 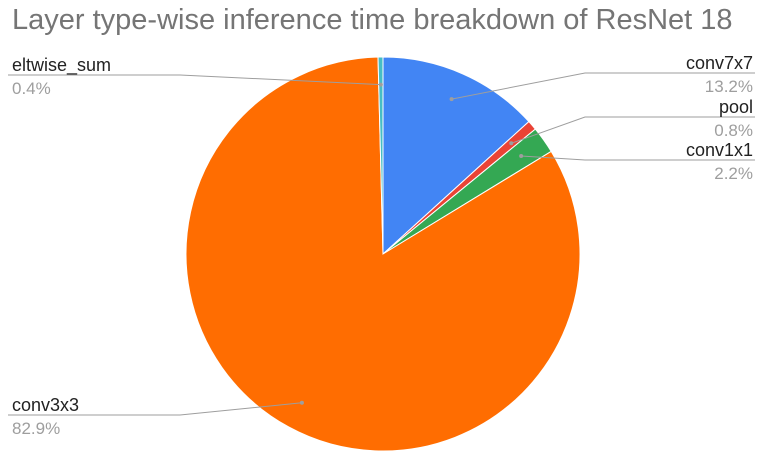 What do you see at coordinates (194, 80) in the screenshot?
I see `leader-line-eltwise-sum` at bounding box center [194, 80].